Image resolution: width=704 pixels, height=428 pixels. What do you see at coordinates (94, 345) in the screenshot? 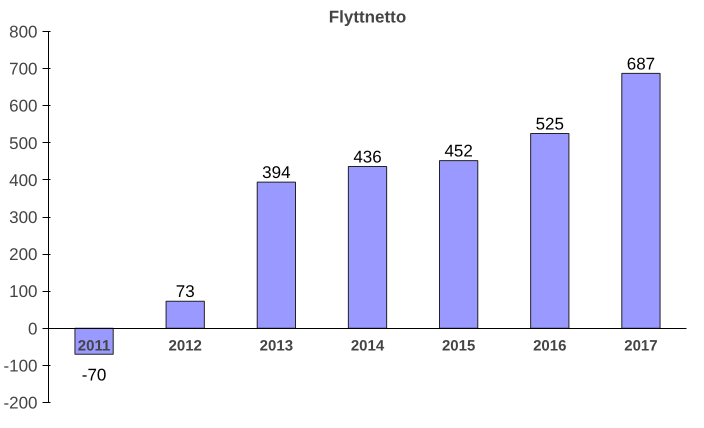
I see `x-tick-label: 2011` at bounding box center [94, 345].